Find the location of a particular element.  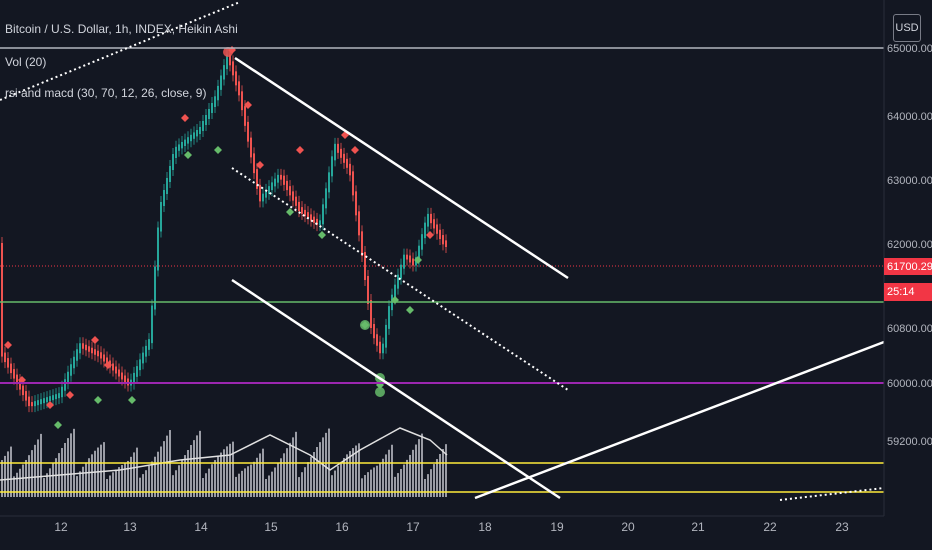

volume-legend: Vol (20) is located at coordinates (26, 62).